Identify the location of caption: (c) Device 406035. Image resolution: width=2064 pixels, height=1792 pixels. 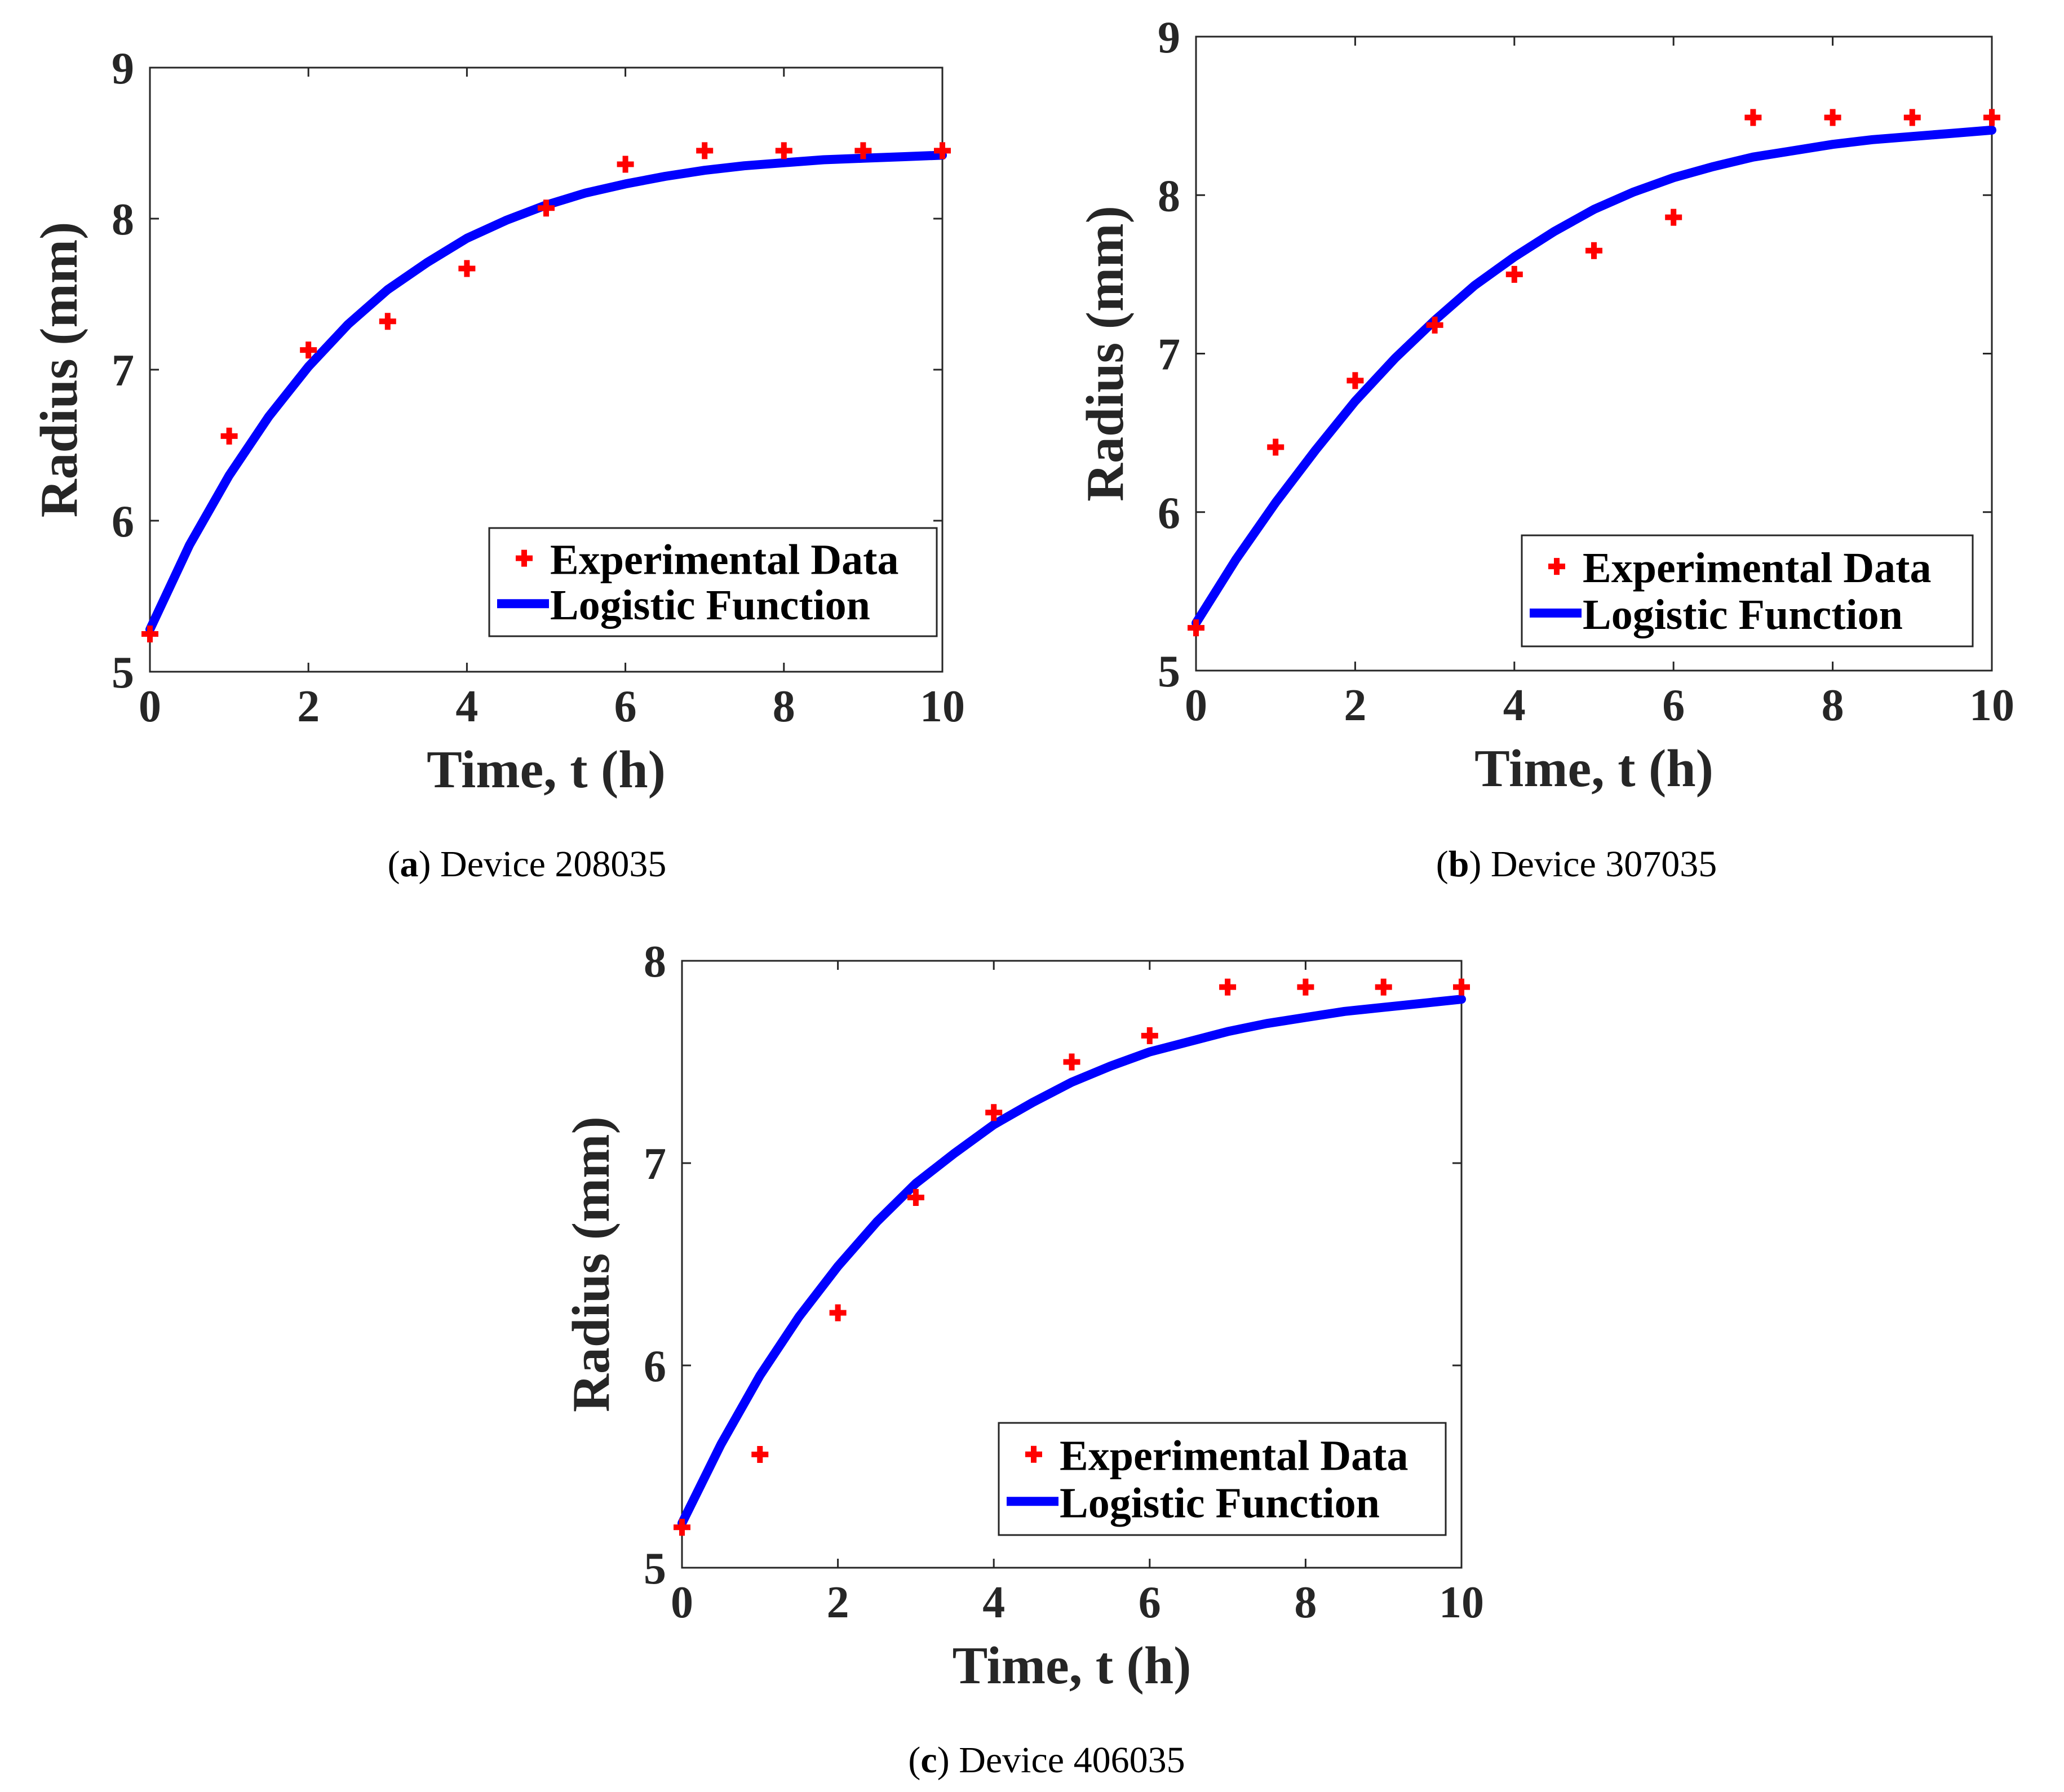
(1046, 1760).